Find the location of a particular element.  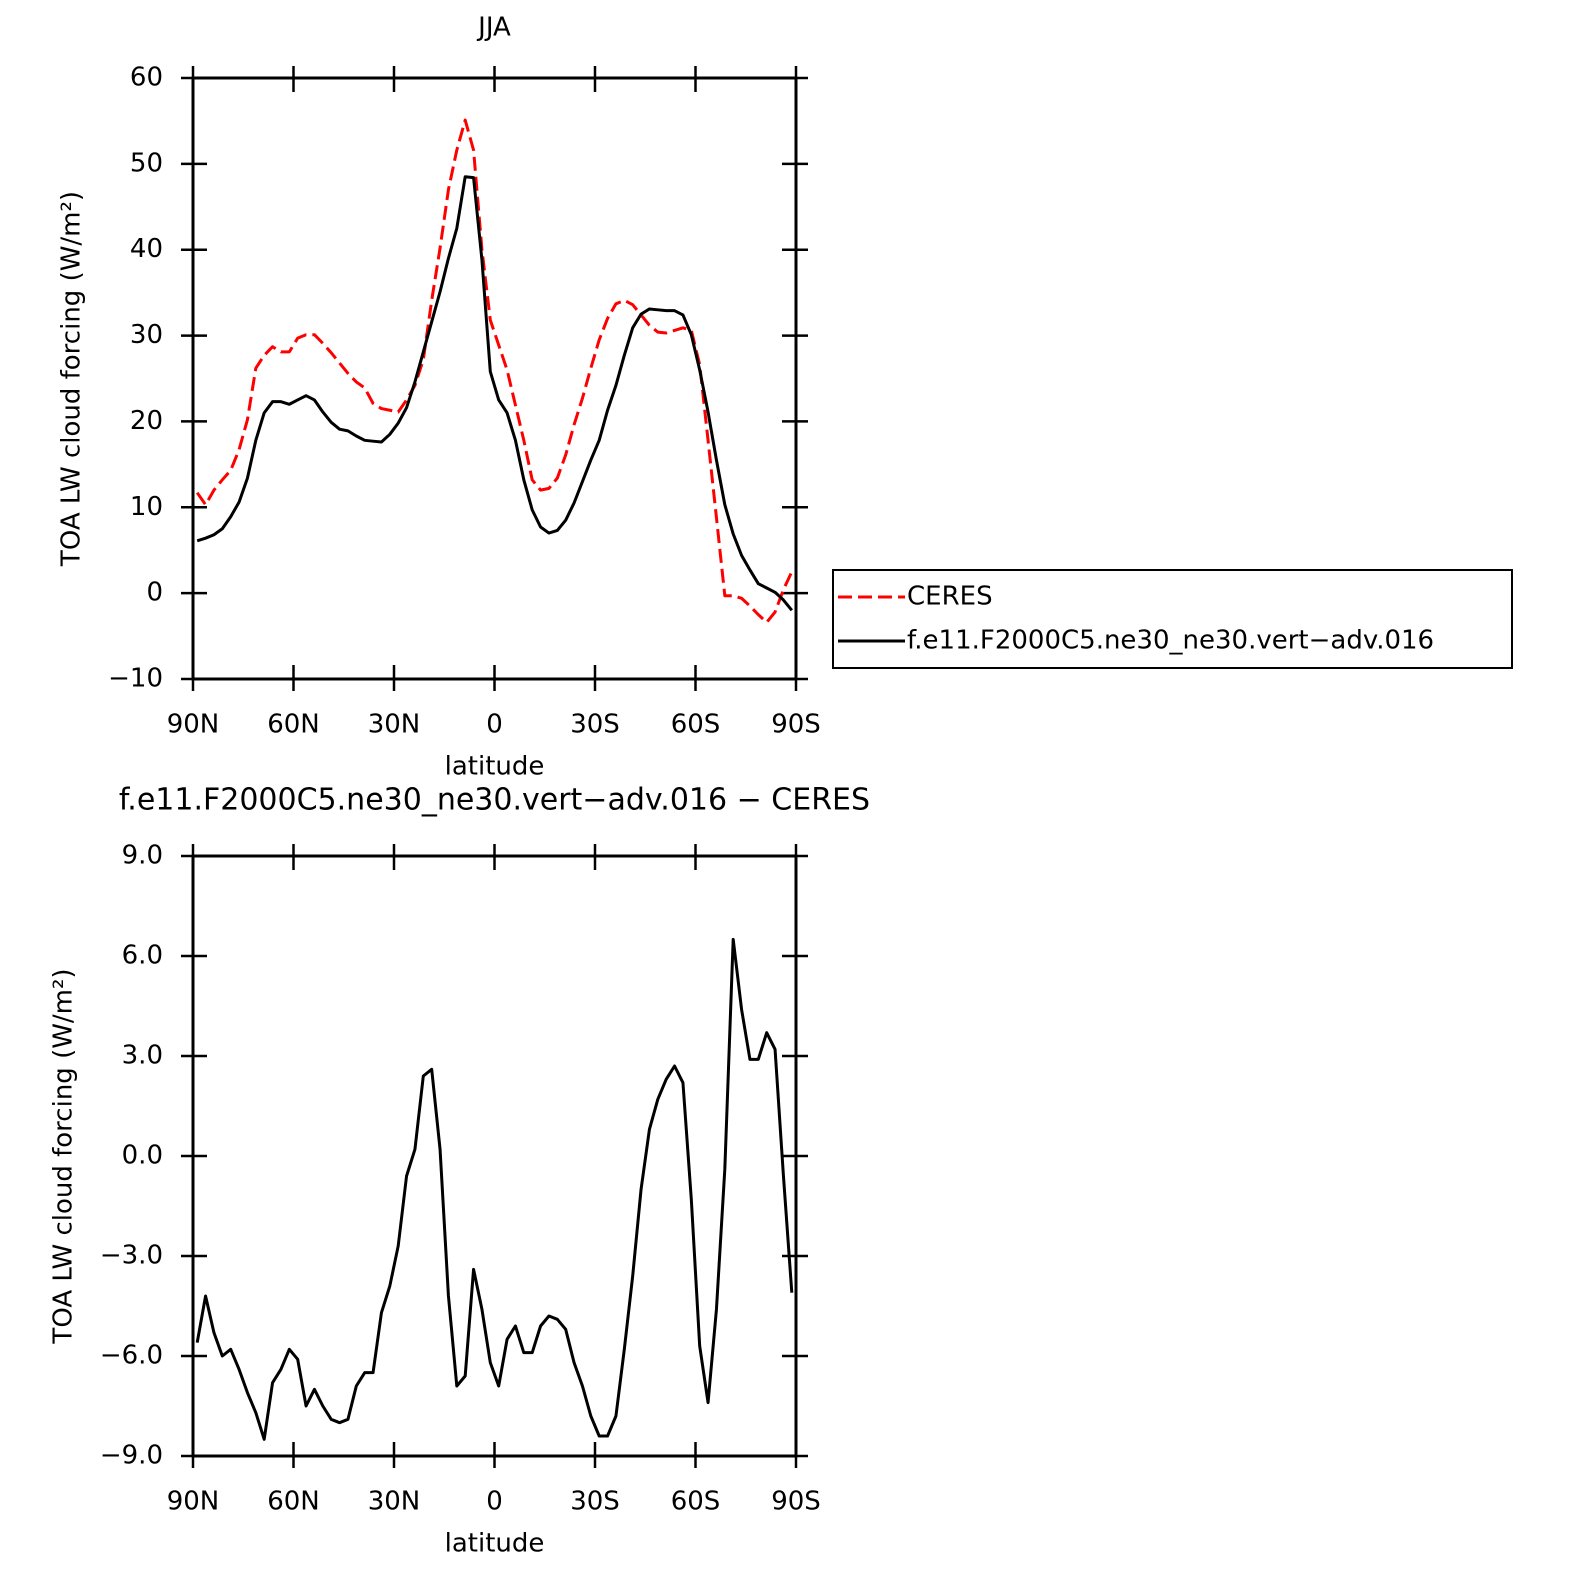

y-tick-label: −6.0 is located at coordinates (131, 1356).